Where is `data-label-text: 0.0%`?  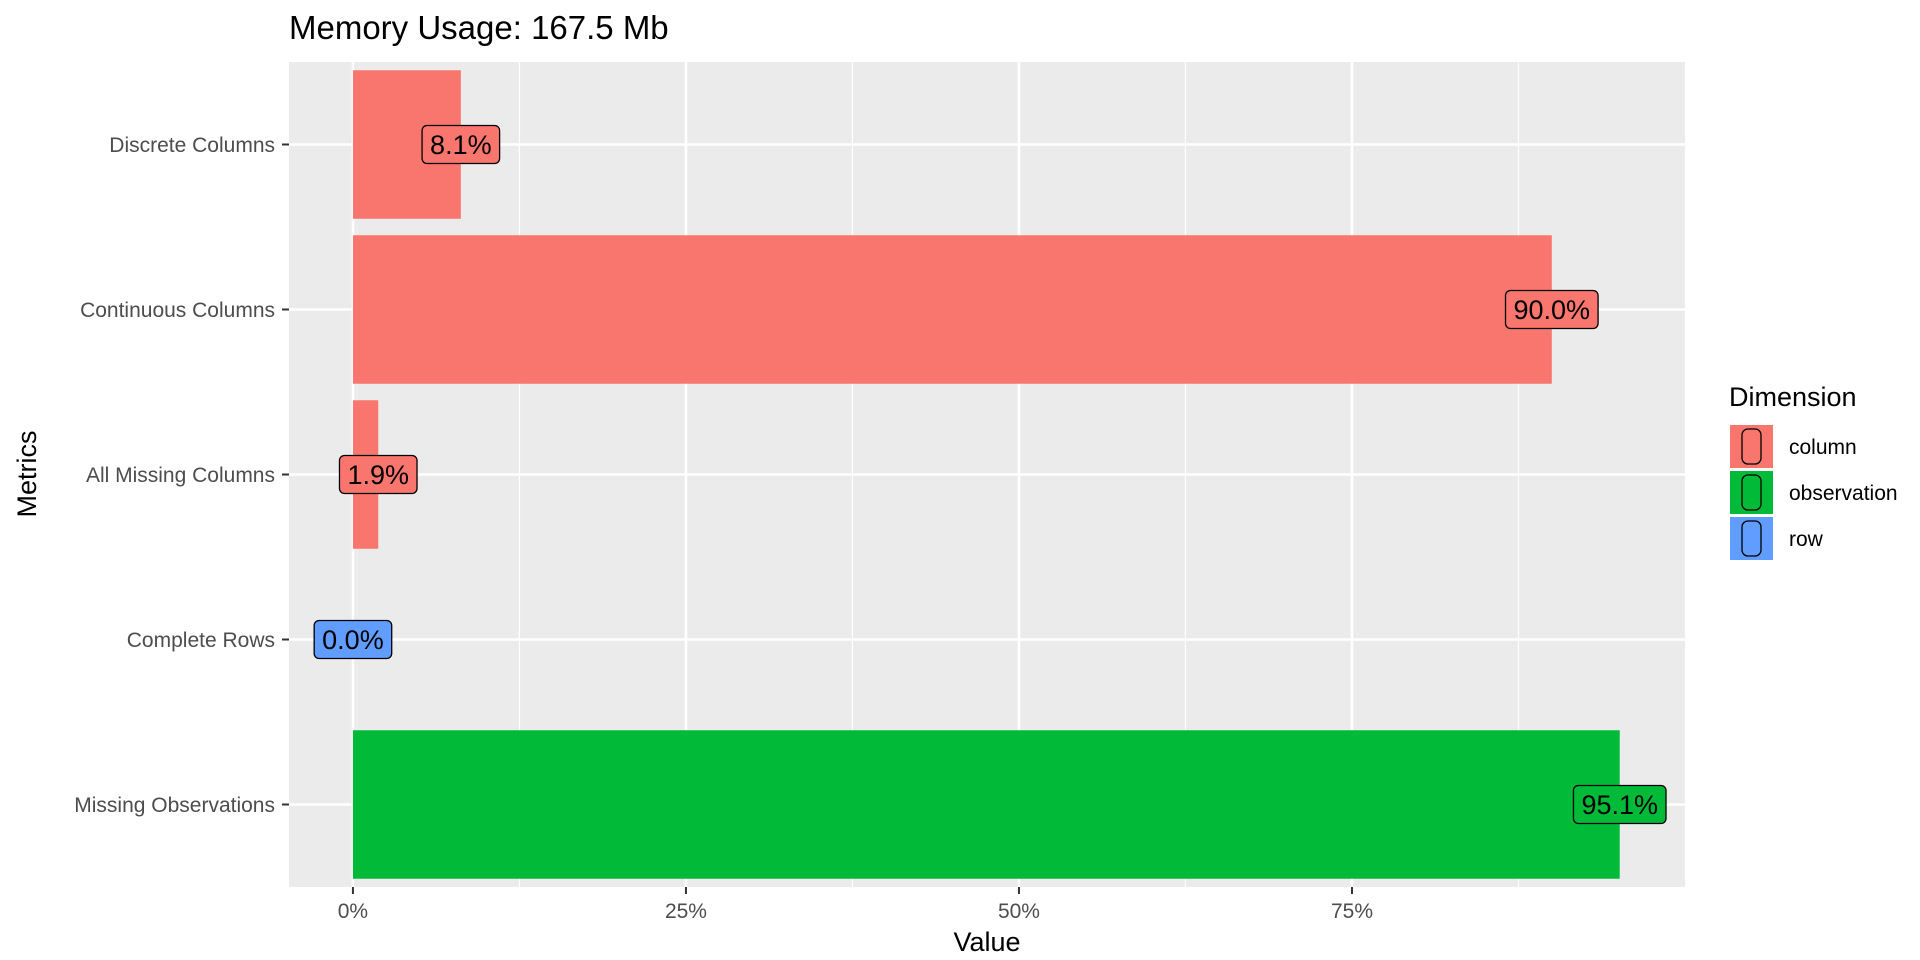
data-label-text: 0.0% is located at coordinates (353, 640).